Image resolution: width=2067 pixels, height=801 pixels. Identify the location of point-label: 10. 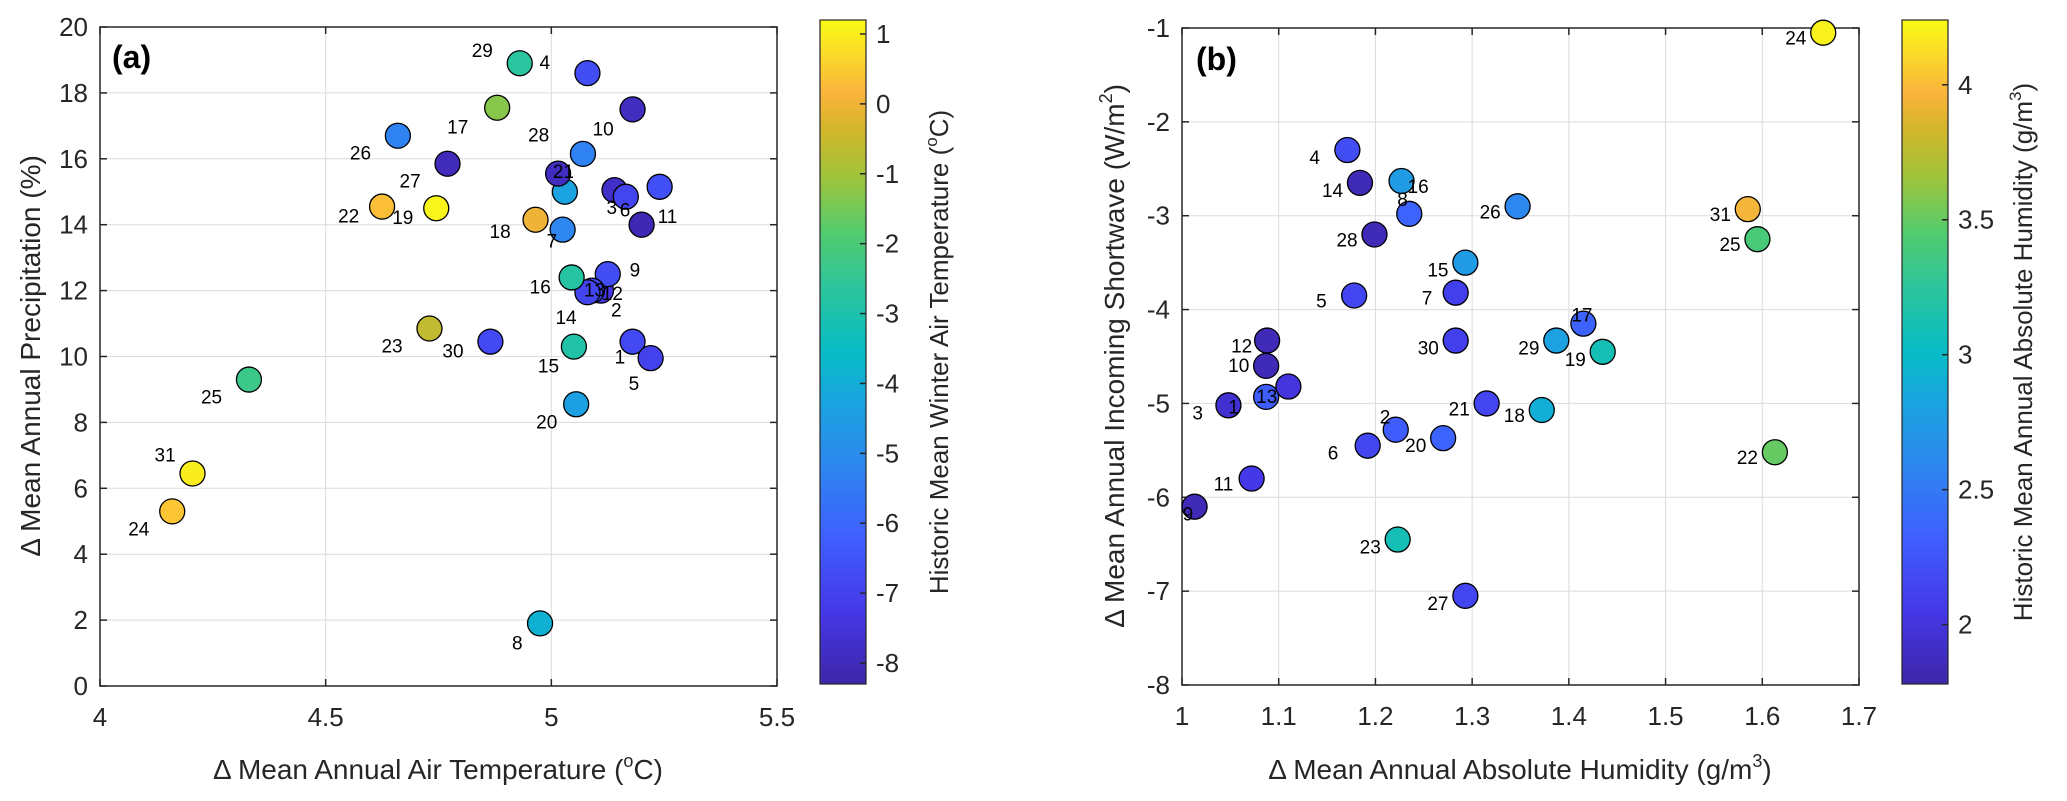
(1238, 366).